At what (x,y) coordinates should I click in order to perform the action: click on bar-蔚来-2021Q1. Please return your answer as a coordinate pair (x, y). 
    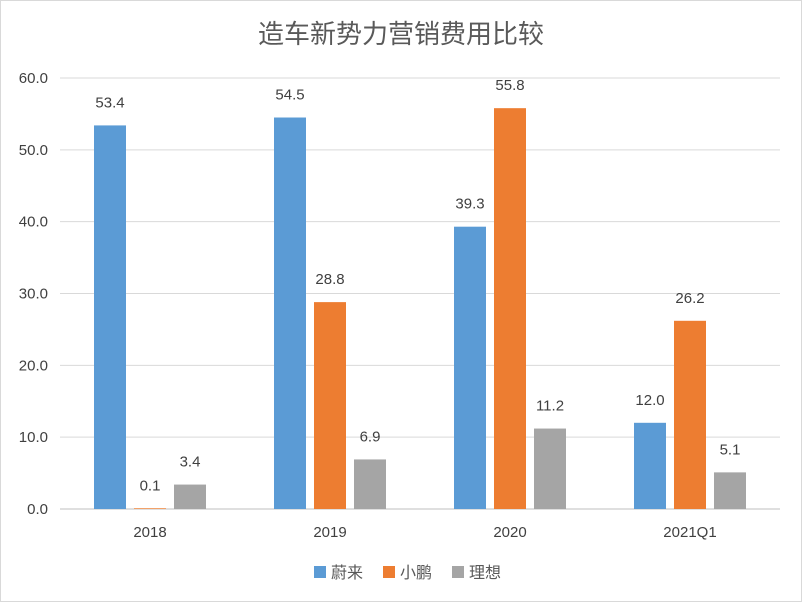
    Looking at the image, I should click on (650, 465).